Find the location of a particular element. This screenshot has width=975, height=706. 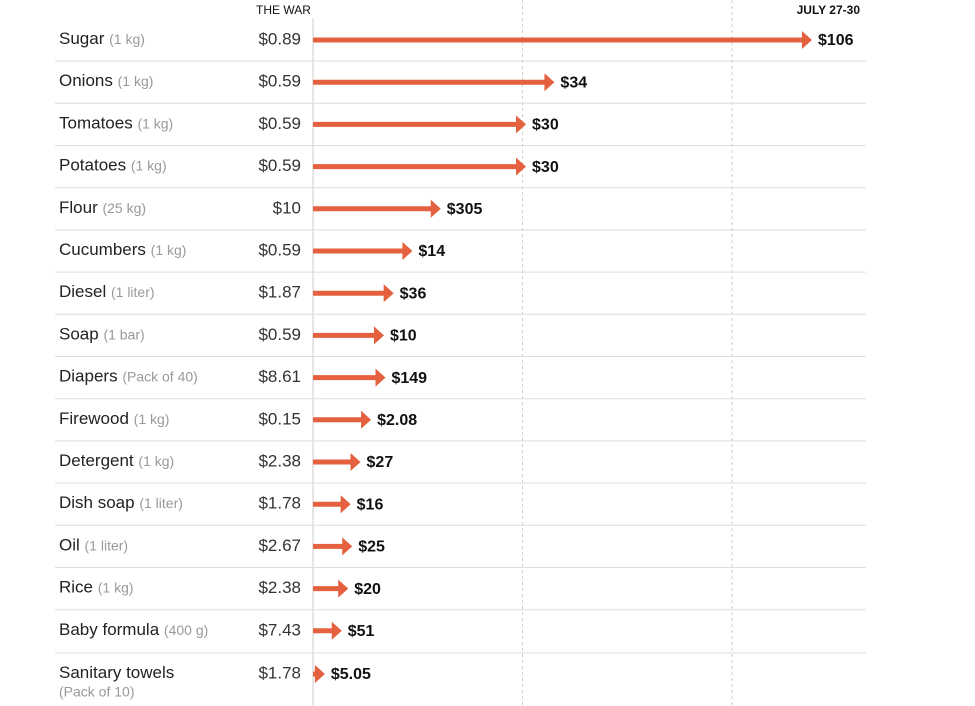

category: Flour is located at coordinates (78, 207).